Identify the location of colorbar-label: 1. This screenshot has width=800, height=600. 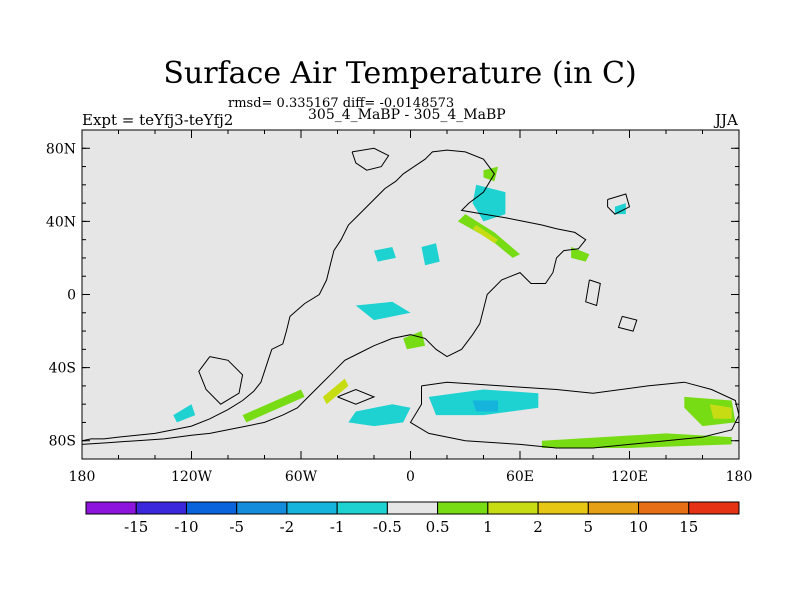
(488, 527).